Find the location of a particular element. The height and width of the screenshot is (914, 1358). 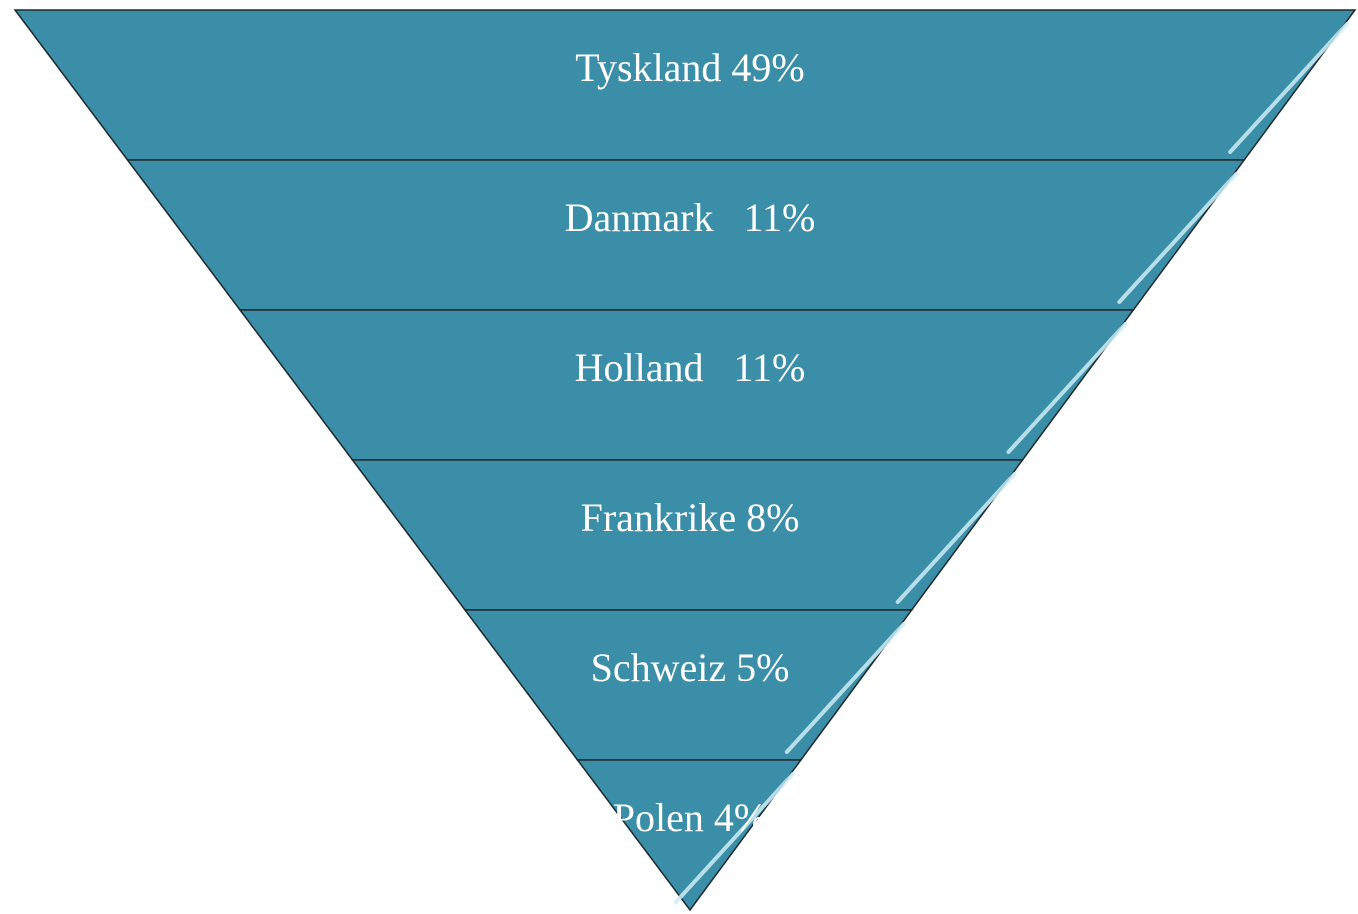

band-label: Polen 4% is located at coordinates (690, 817).